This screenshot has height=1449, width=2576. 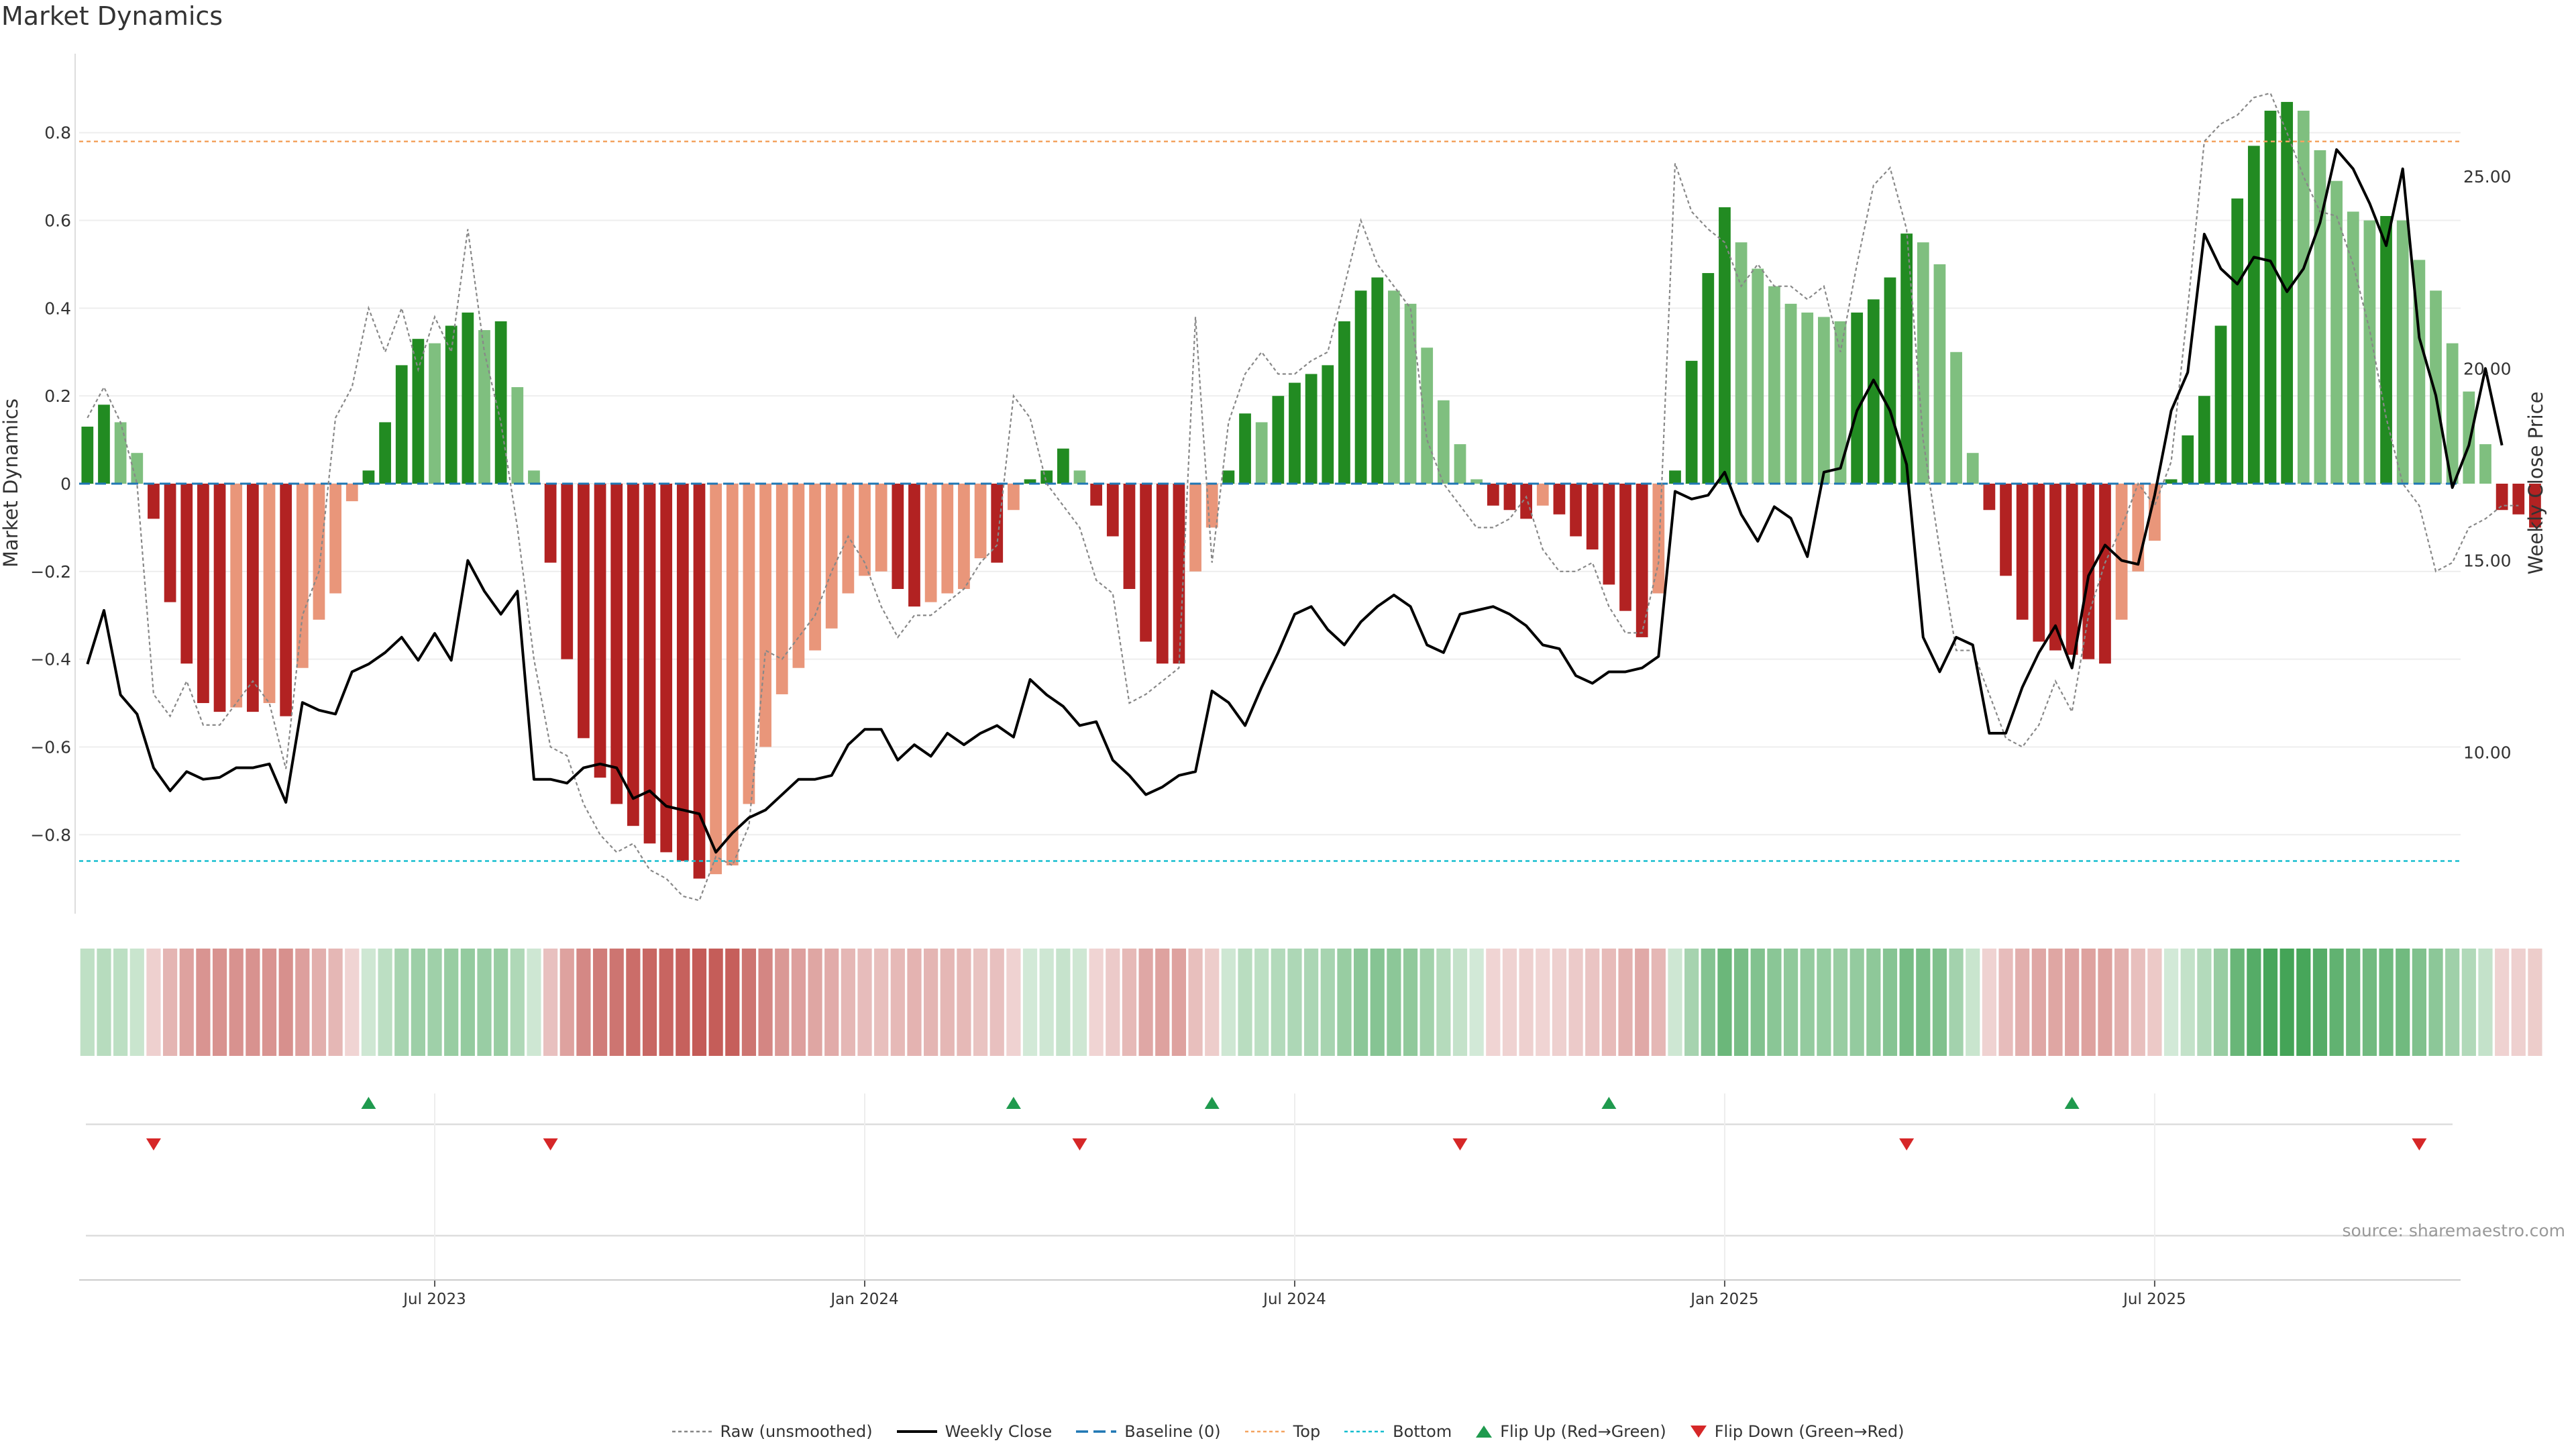 I want to click on y2-tick-label: 25.00, so click(x=2487, y=176).